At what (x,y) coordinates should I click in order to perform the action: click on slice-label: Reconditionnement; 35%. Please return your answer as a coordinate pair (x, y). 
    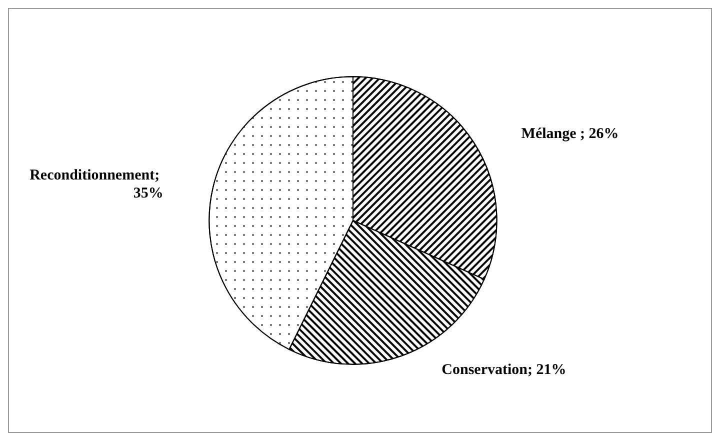
    Looking at the image, I should click on (97, 184).